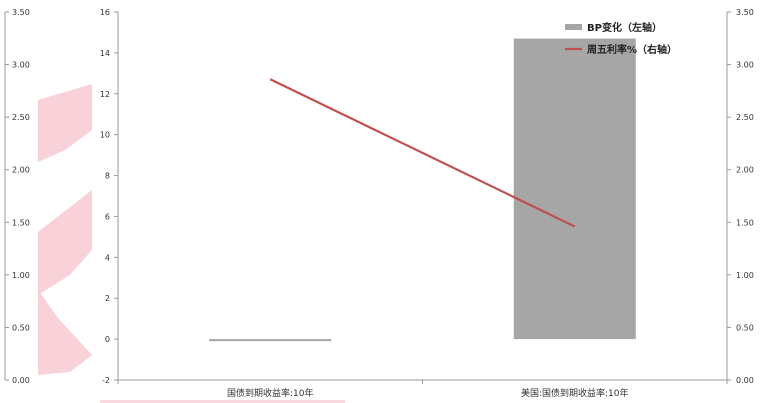 The width and height of the screenshot is (768, 403). What do you see at coordinates (745, 170) in the screenshot?
I see `y-right-tick-label: 2.00` at bounding box center [745, 170].